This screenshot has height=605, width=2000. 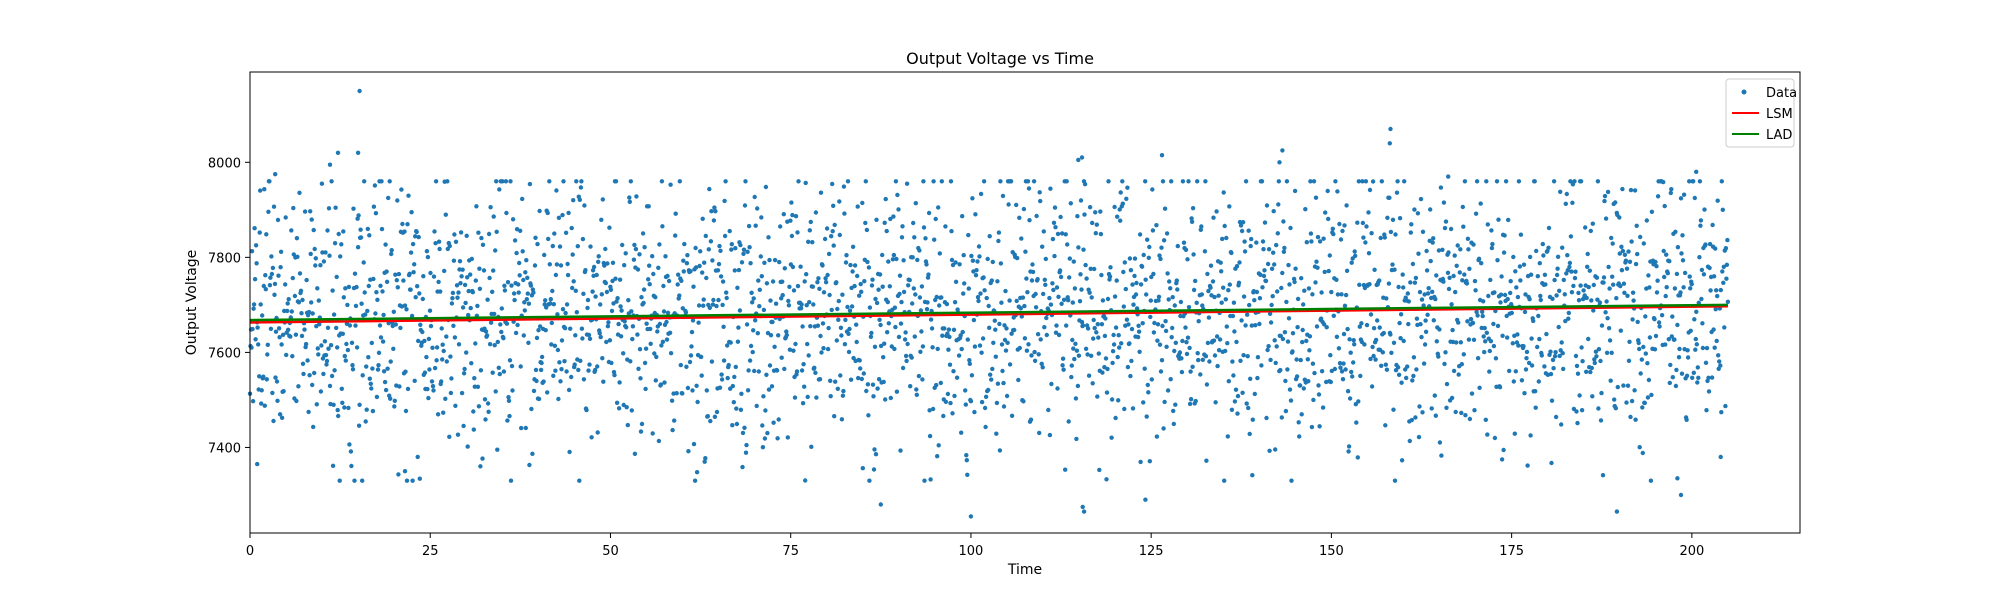 I want to click on x-tick-label: 200, so click(x=1691, y=551).